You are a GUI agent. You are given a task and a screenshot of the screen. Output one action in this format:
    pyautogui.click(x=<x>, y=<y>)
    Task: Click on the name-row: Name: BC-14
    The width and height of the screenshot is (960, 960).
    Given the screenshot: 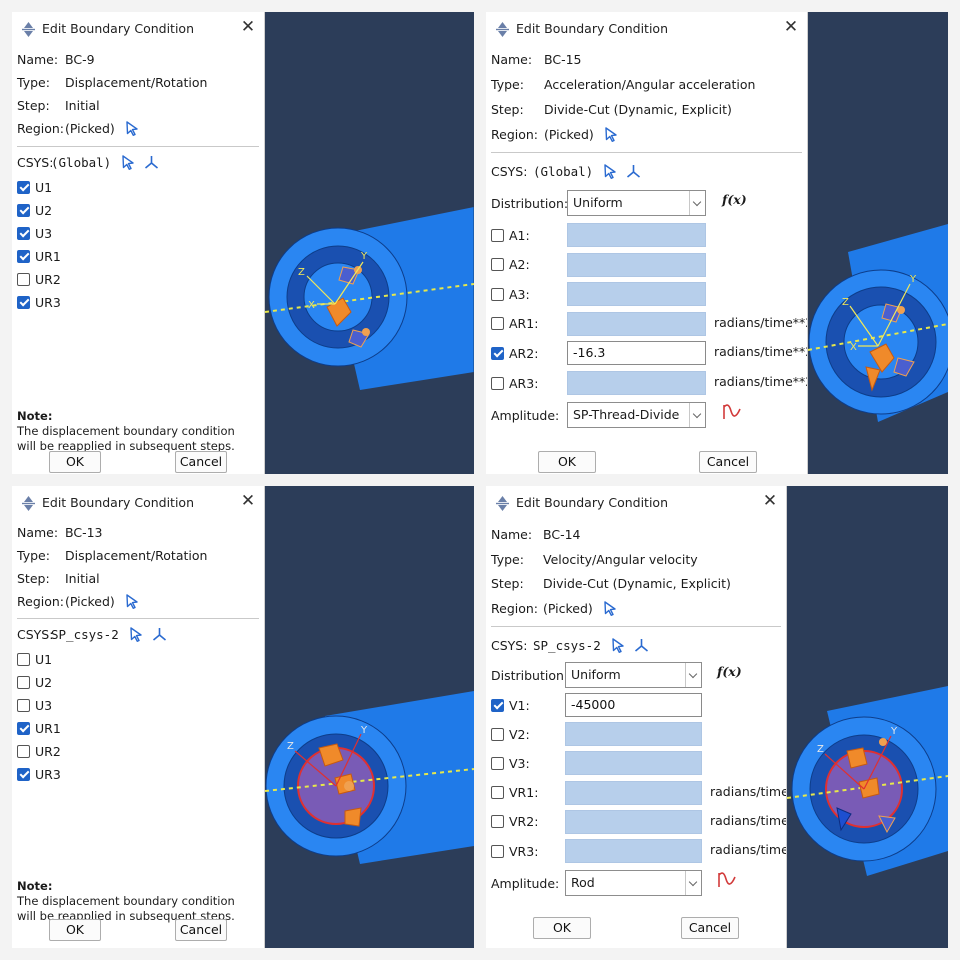 What is the action you would take?
    pyautogui.click(x=536, y=534)
    